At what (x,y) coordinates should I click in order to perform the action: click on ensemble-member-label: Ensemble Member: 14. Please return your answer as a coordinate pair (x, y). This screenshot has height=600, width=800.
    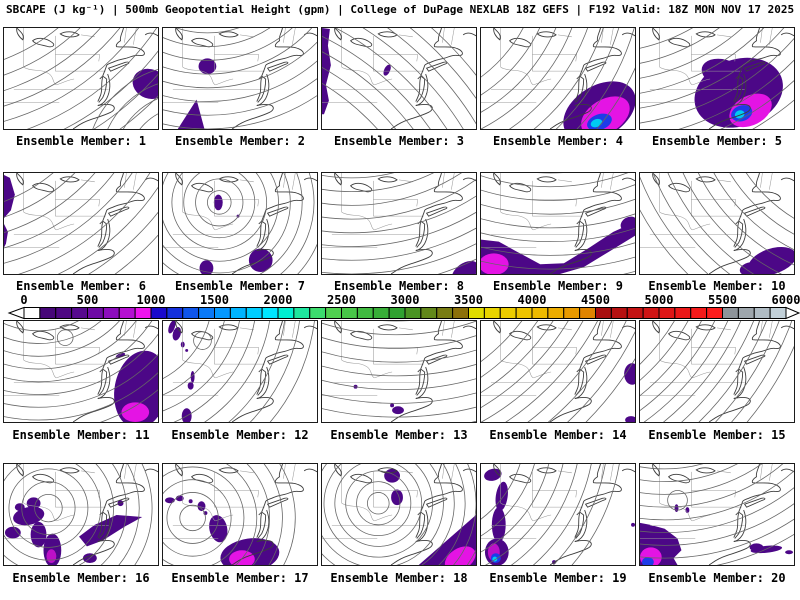
    Looking at the image, I should click on (558, 435).